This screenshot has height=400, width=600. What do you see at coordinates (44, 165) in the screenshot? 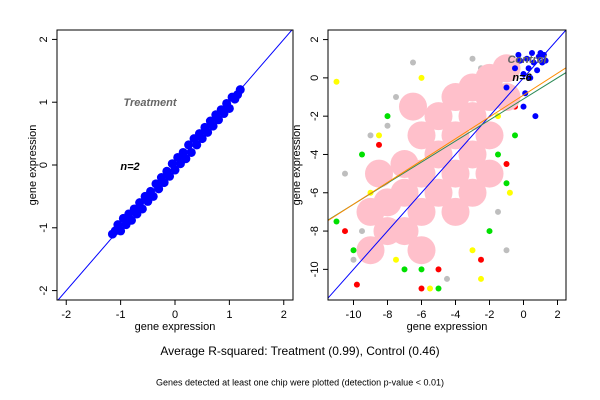
I see `y-tick-label: 0` at bounding box center [44, 165].